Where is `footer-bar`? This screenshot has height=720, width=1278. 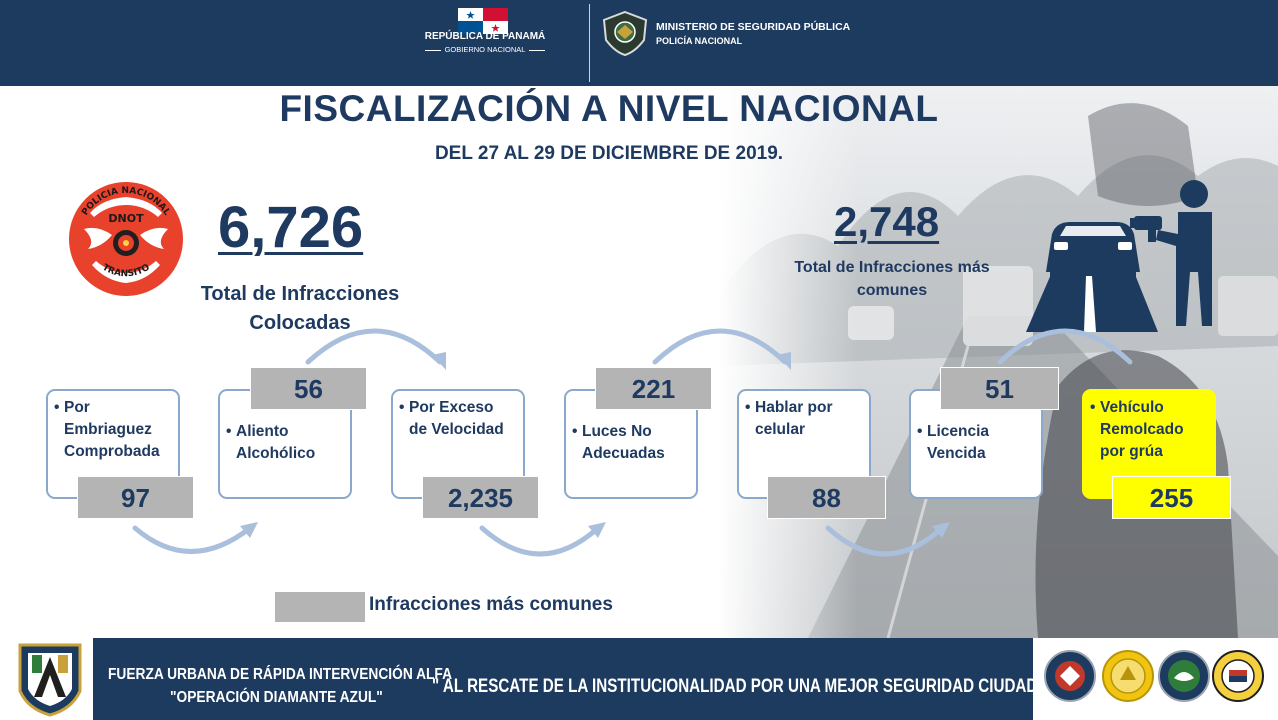 footer-bar is located at coordinates (563, 679).